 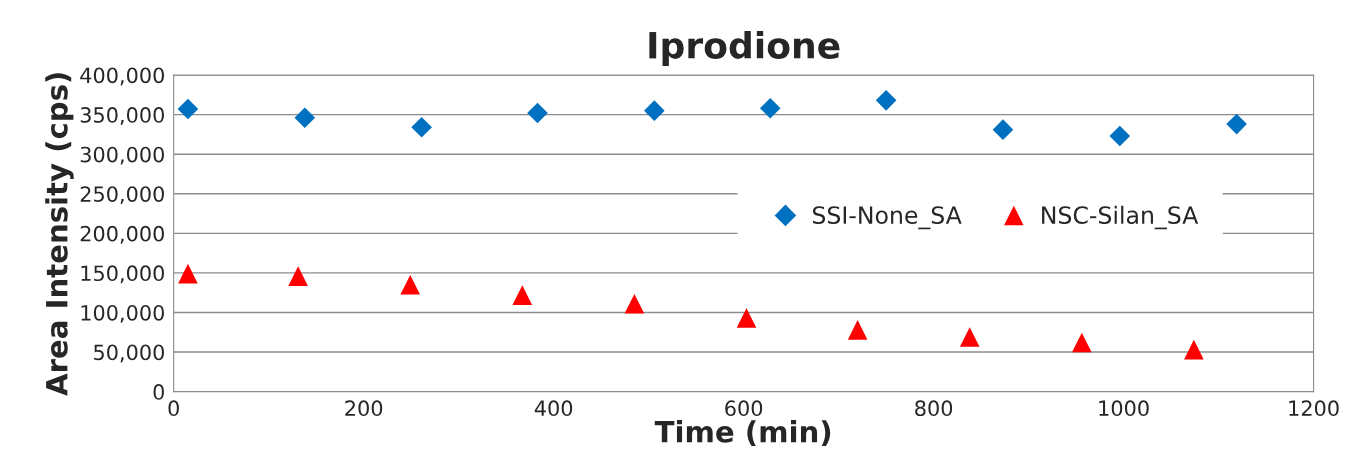 I want to click on x-tick-label: 200, so click(x=364, y=408).